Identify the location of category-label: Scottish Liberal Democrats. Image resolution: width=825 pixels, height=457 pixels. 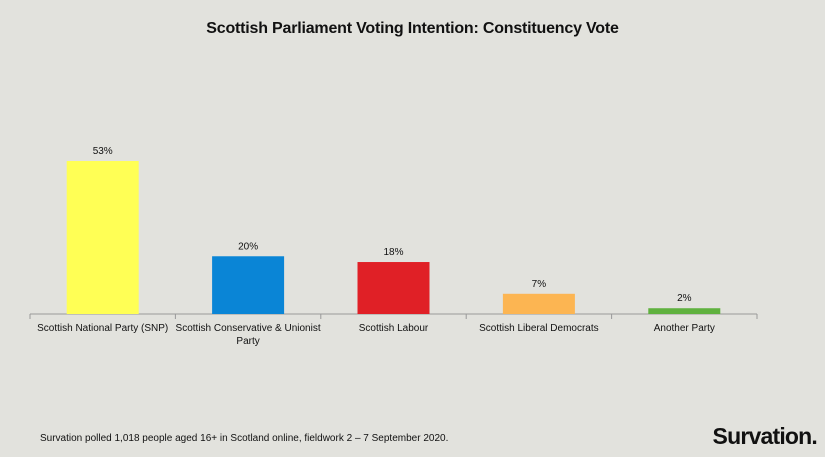
(539, 328).